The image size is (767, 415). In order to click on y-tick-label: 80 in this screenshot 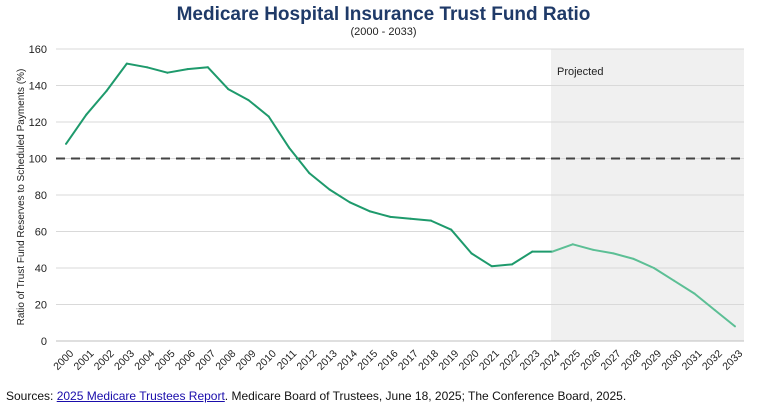, I will do `click(41, 196)`.